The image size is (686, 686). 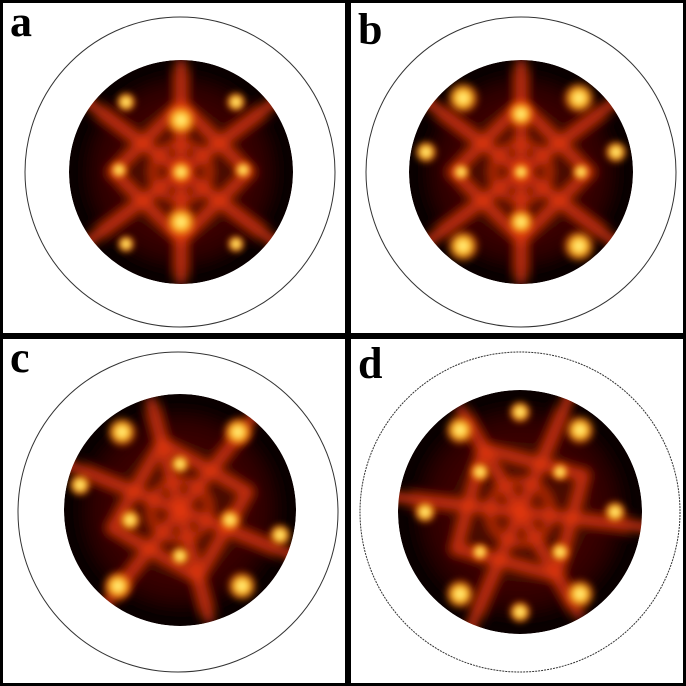 What do you see at coordinates (370, 363) in the screenshot?
I see `panel-label: d` at bounding box center [370, 363].